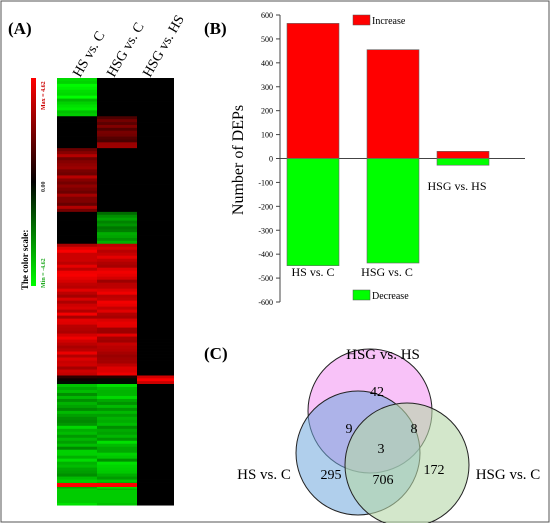 This screenshot has width=550, height=528. Describe the element at coordinates (383, 480) in the screenshot. I see `venn-count-hs-c-hsg-c: 706` at that location.